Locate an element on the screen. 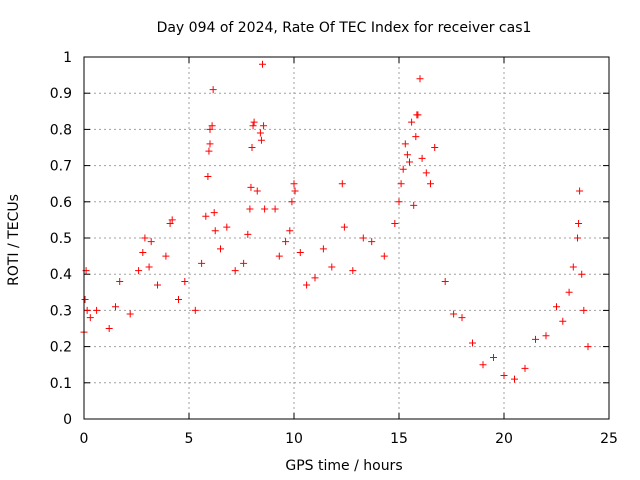  x-tick-label: 15 is located at coordinates (399, 439).